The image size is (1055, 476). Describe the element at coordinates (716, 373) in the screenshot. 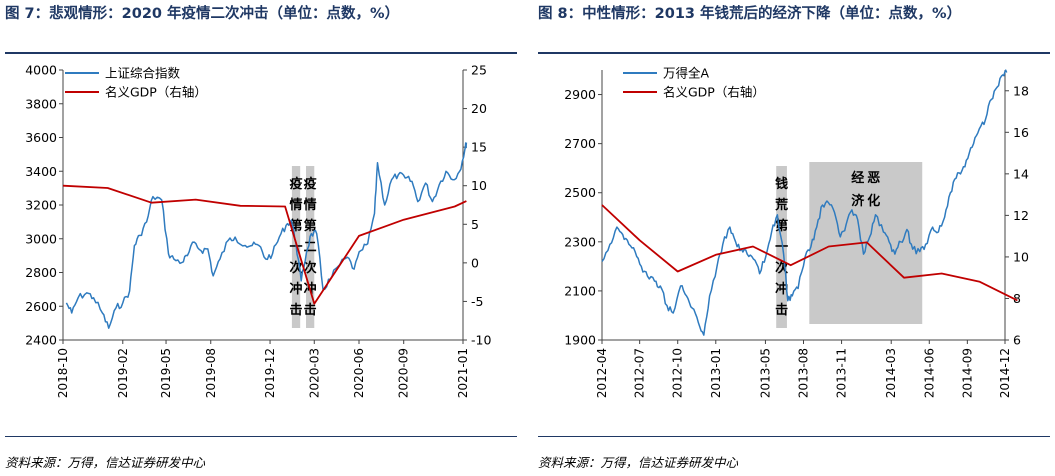

I see `x-tick-label: 2013-01` at that location.